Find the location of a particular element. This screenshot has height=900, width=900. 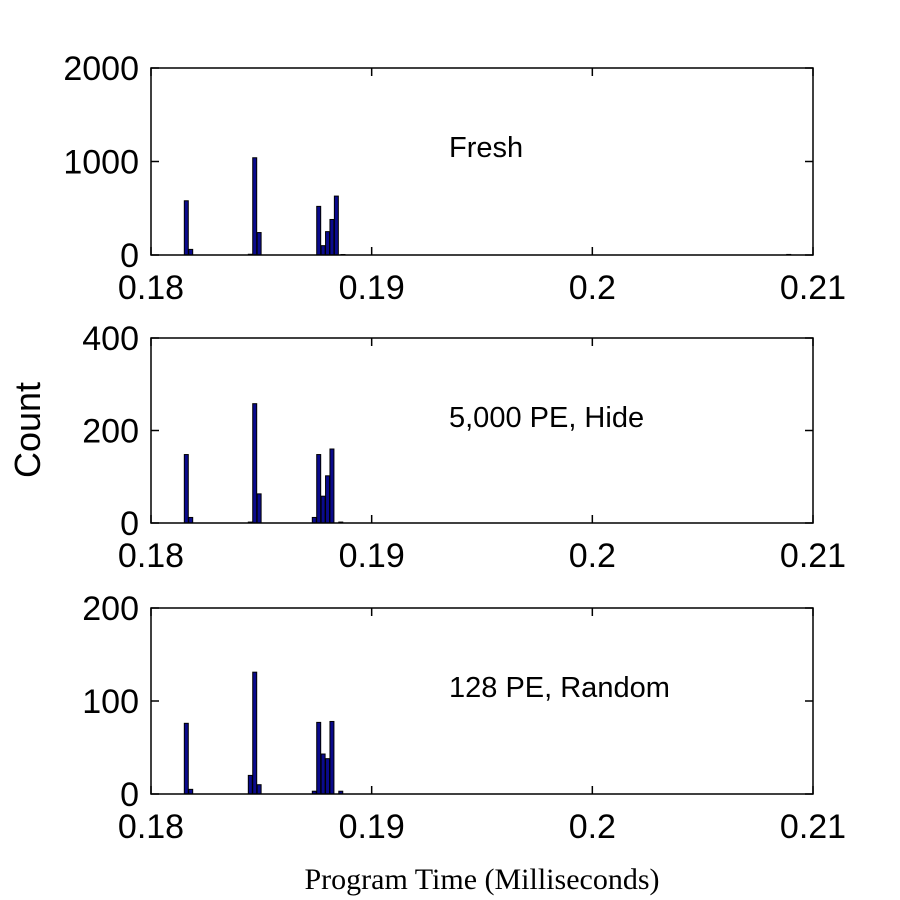

y-tick-label: 1000 is located at coordinates (101, 163).